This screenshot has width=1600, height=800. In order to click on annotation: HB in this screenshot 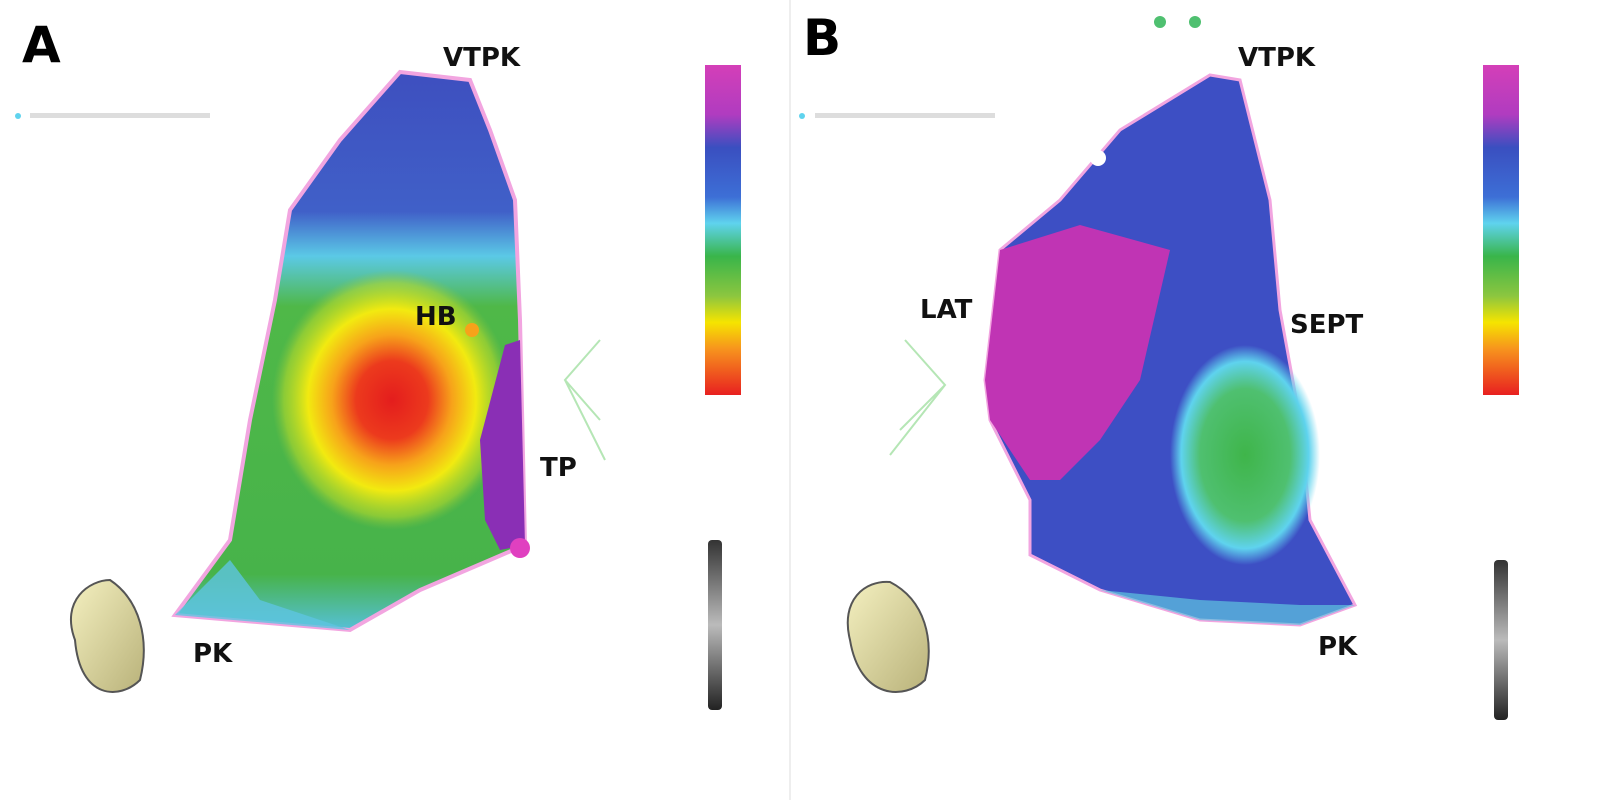, I will do `click(436, 317)`.